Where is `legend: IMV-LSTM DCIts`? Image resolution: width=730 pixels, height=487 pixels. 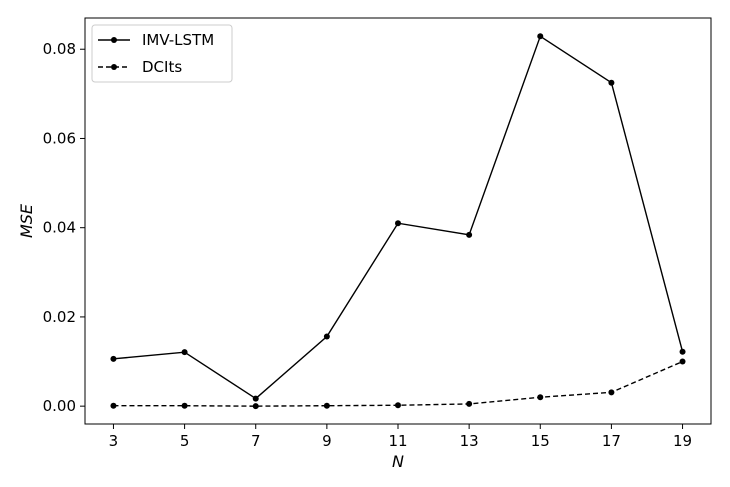 legend: IMV-LSTM DCIts is located at coordinates (162, 53).